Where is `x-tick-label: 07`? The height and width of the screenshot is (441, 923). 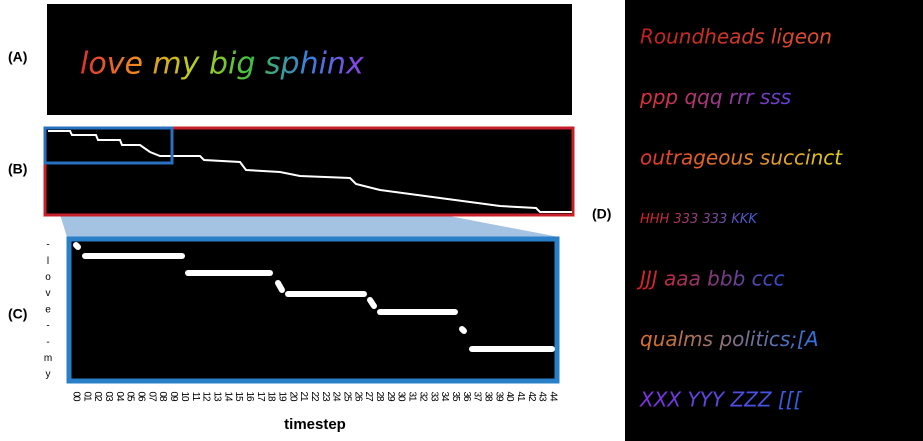
x-tick-label: 07 is located at coordinates (151, 396).